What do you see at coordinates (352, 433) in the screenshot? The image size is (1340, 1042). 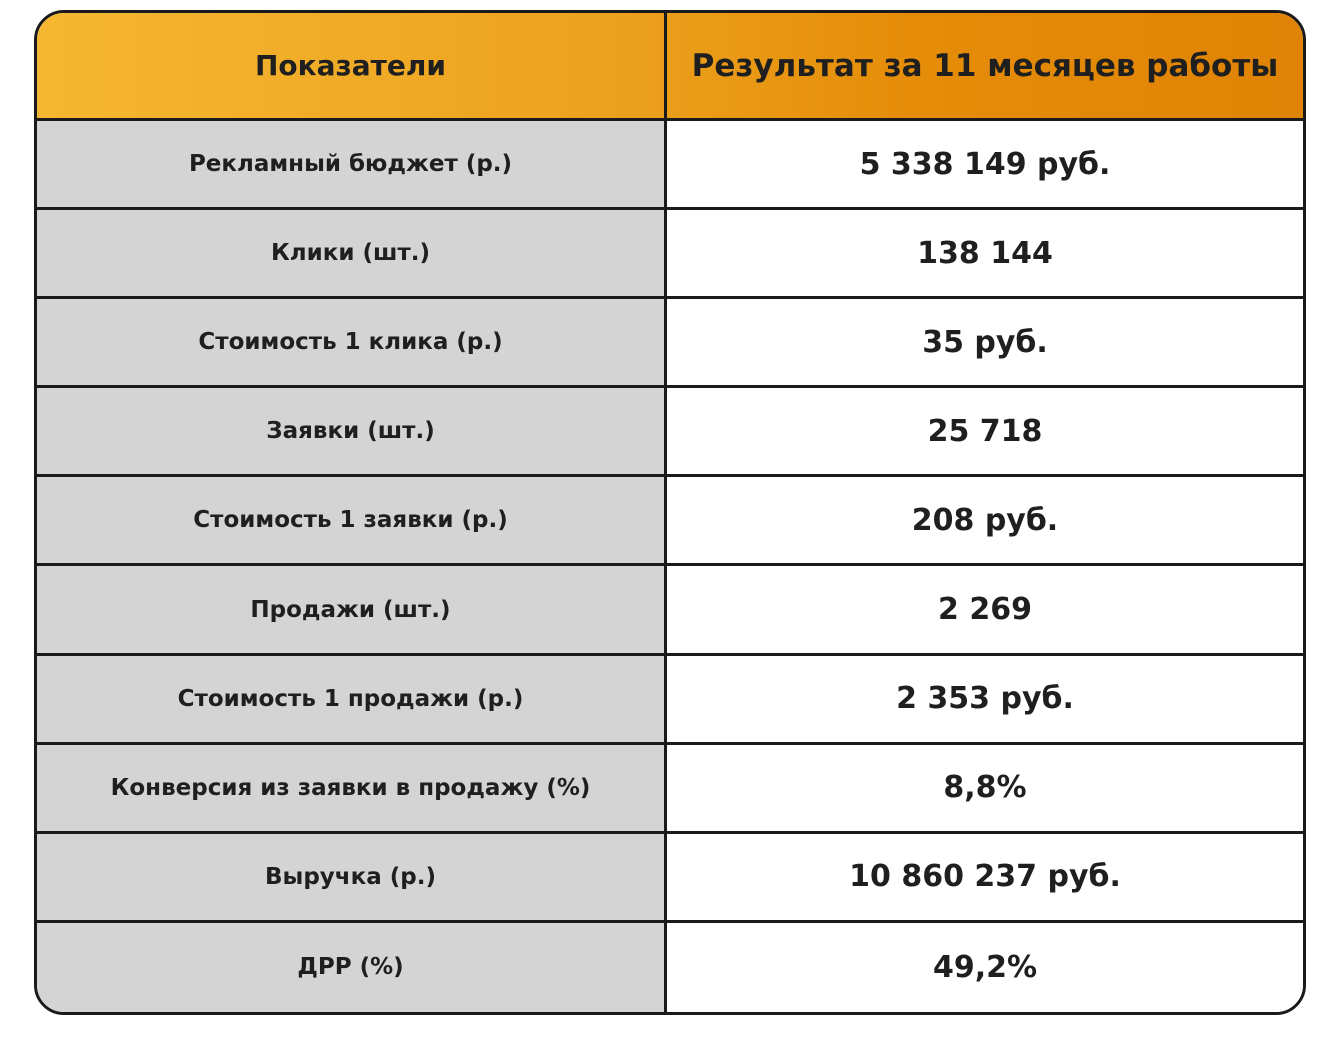 I see `row-label-leads: Заявки (шт.)` at bounding box center [352, 433].